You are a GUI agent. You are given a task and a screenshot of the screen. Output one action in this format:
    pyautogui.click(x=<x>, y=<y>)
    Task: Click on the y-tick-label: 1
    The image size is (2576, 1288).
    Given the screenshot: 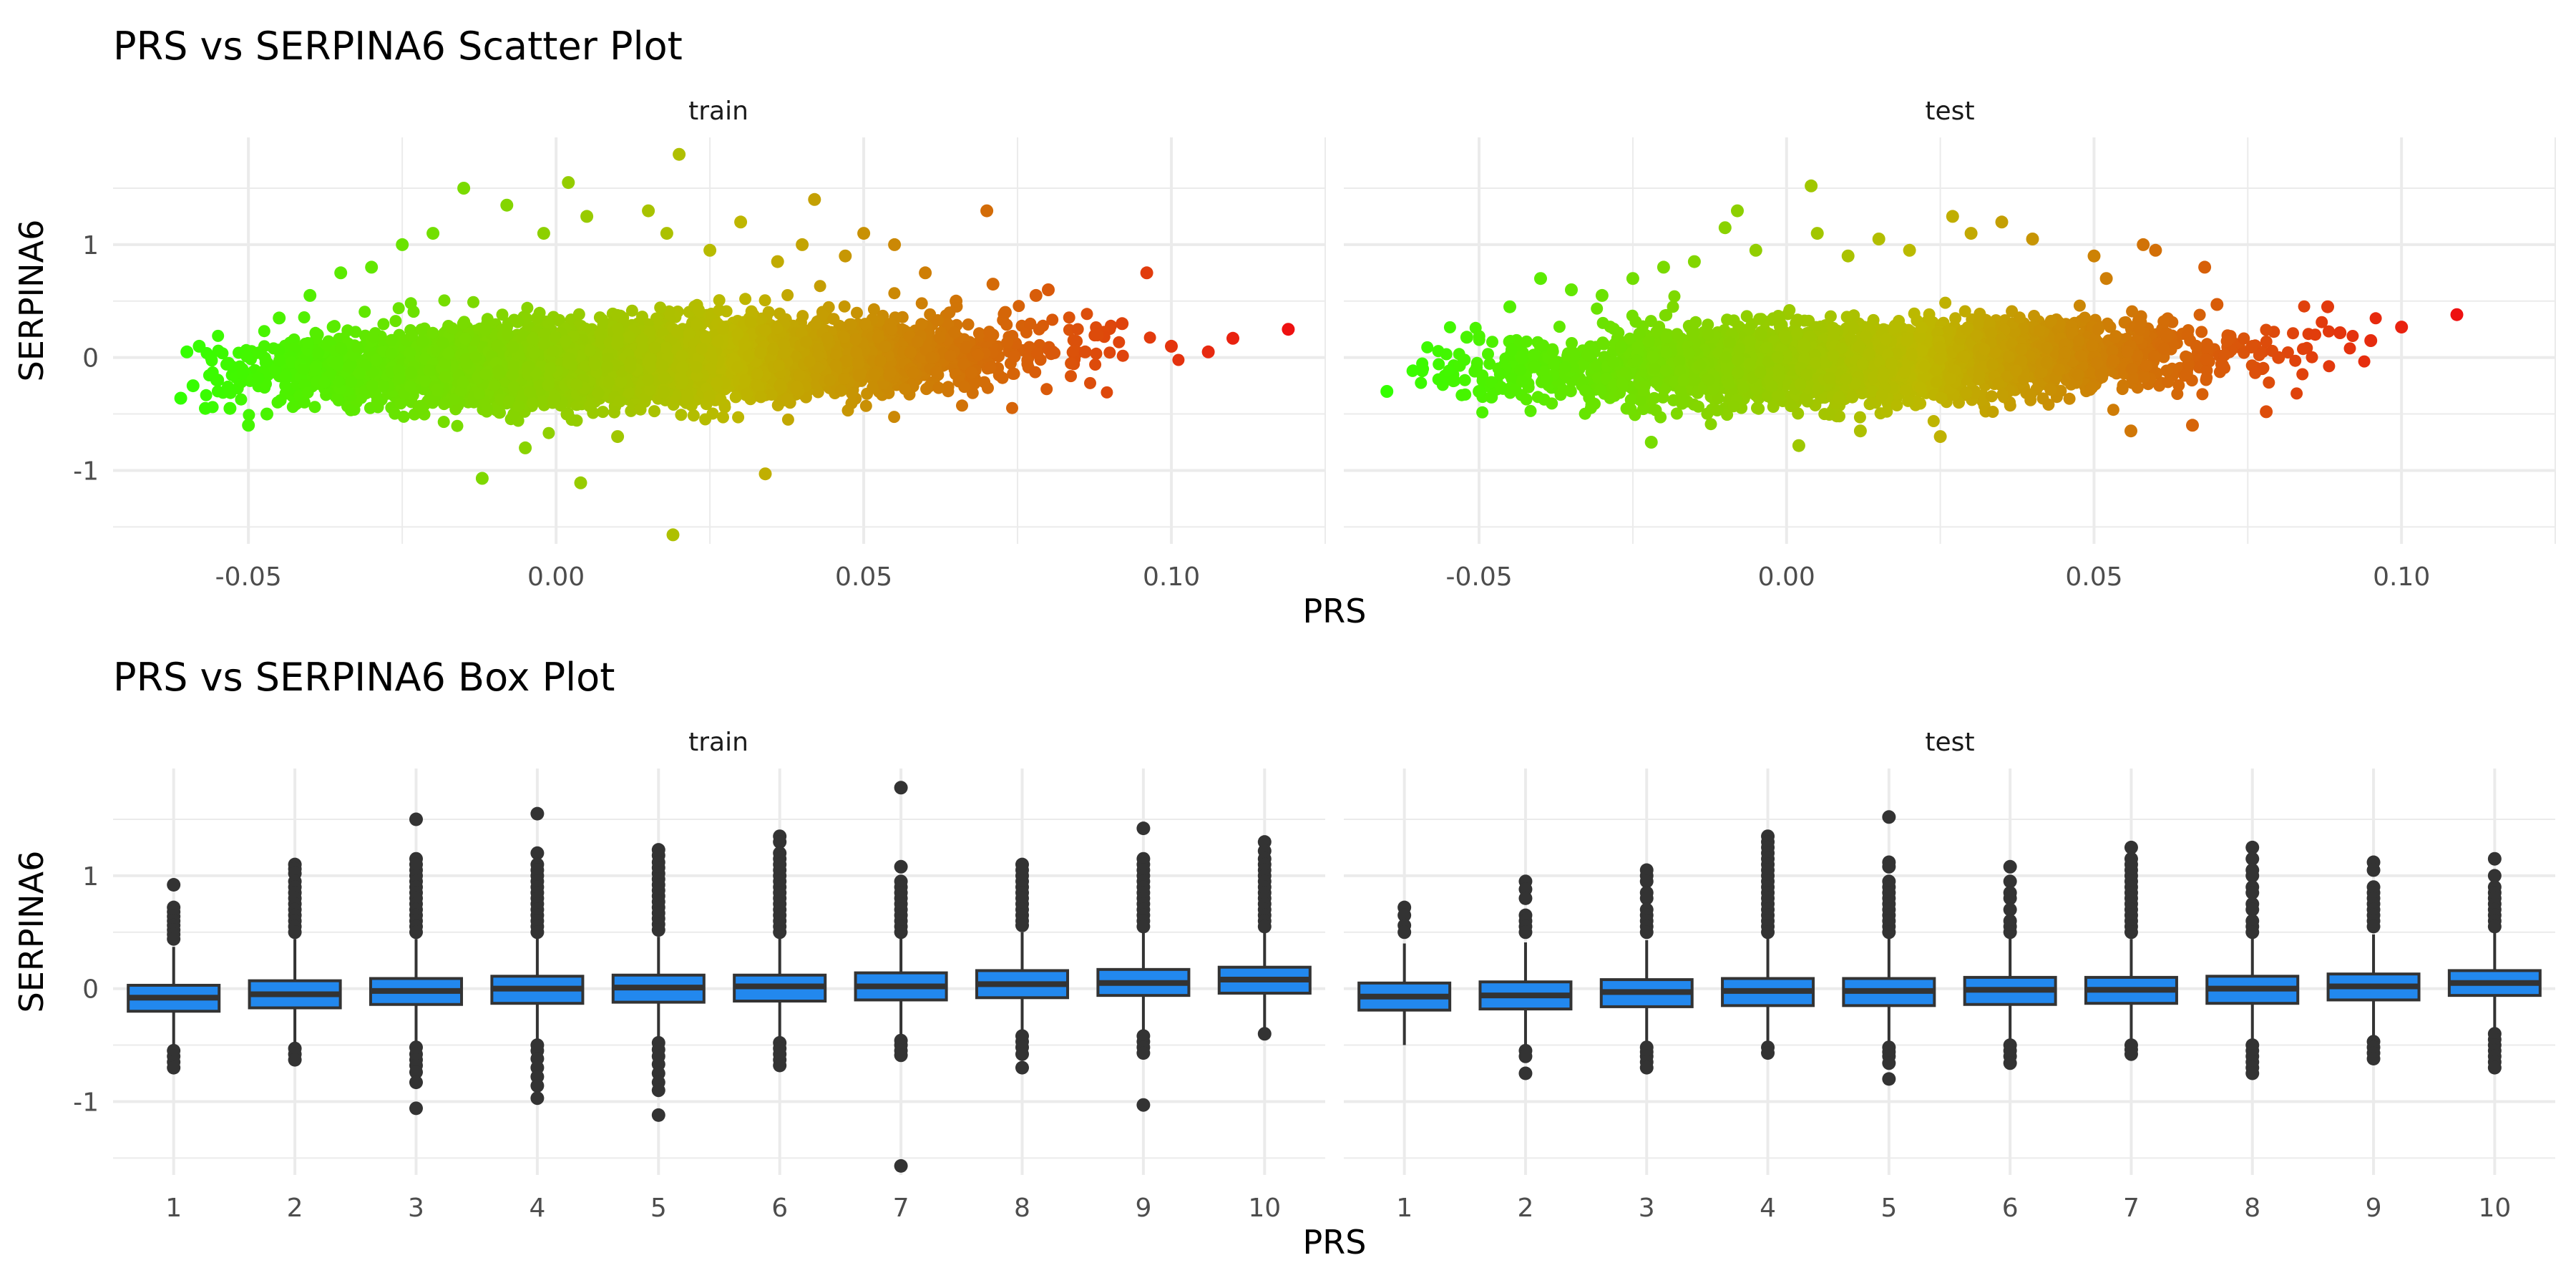 What is the action you would take?
    pyautogui.click(x=90, y=245)
    